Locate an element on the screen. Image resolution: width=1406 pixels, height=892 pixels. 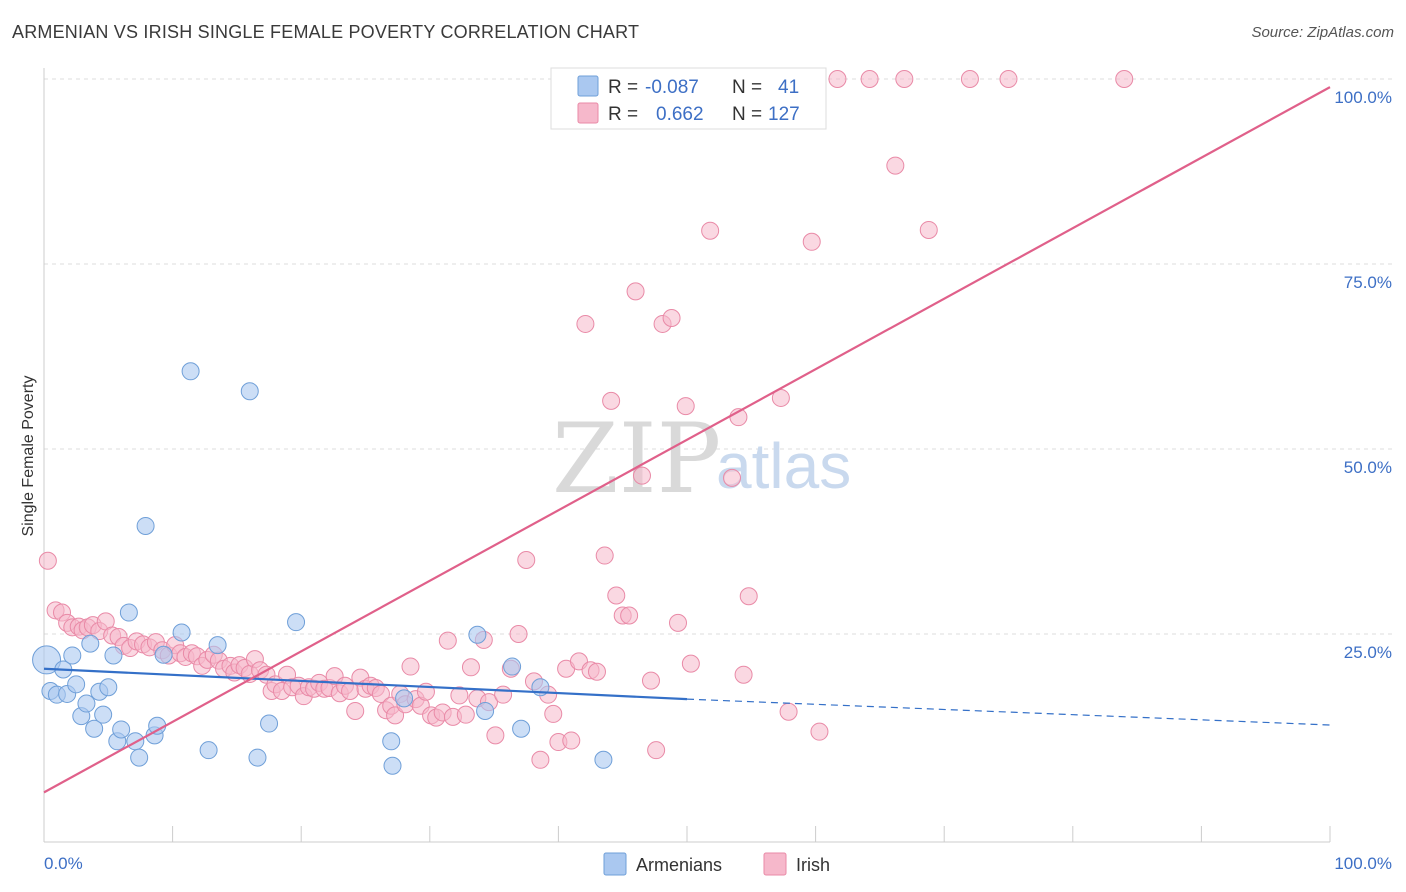
y-tick-label: 100.0% is located at coordinates (1363, 97).